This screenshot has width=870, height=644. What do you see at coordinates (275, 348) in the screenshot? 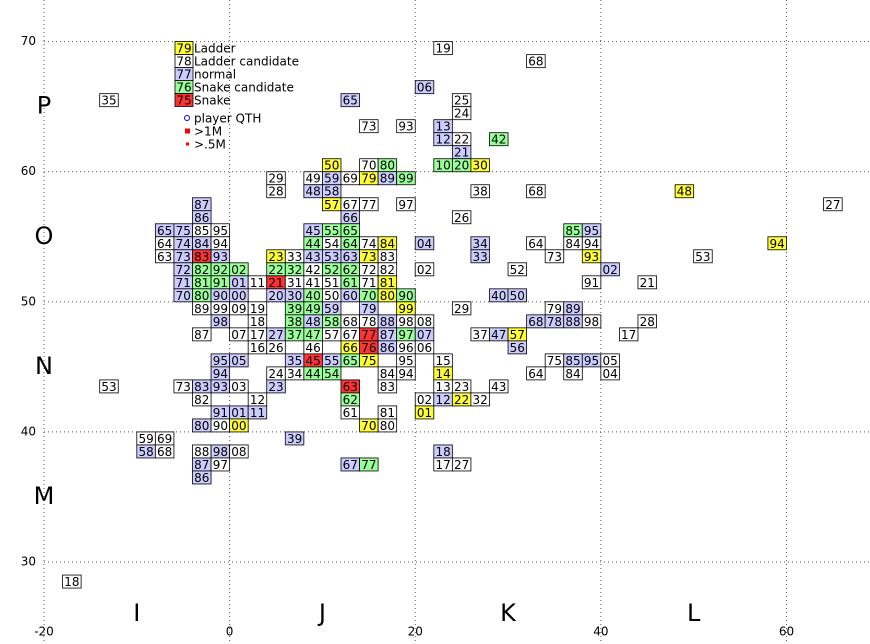
I see `square-label: 26` at bounding box center [275, 348].